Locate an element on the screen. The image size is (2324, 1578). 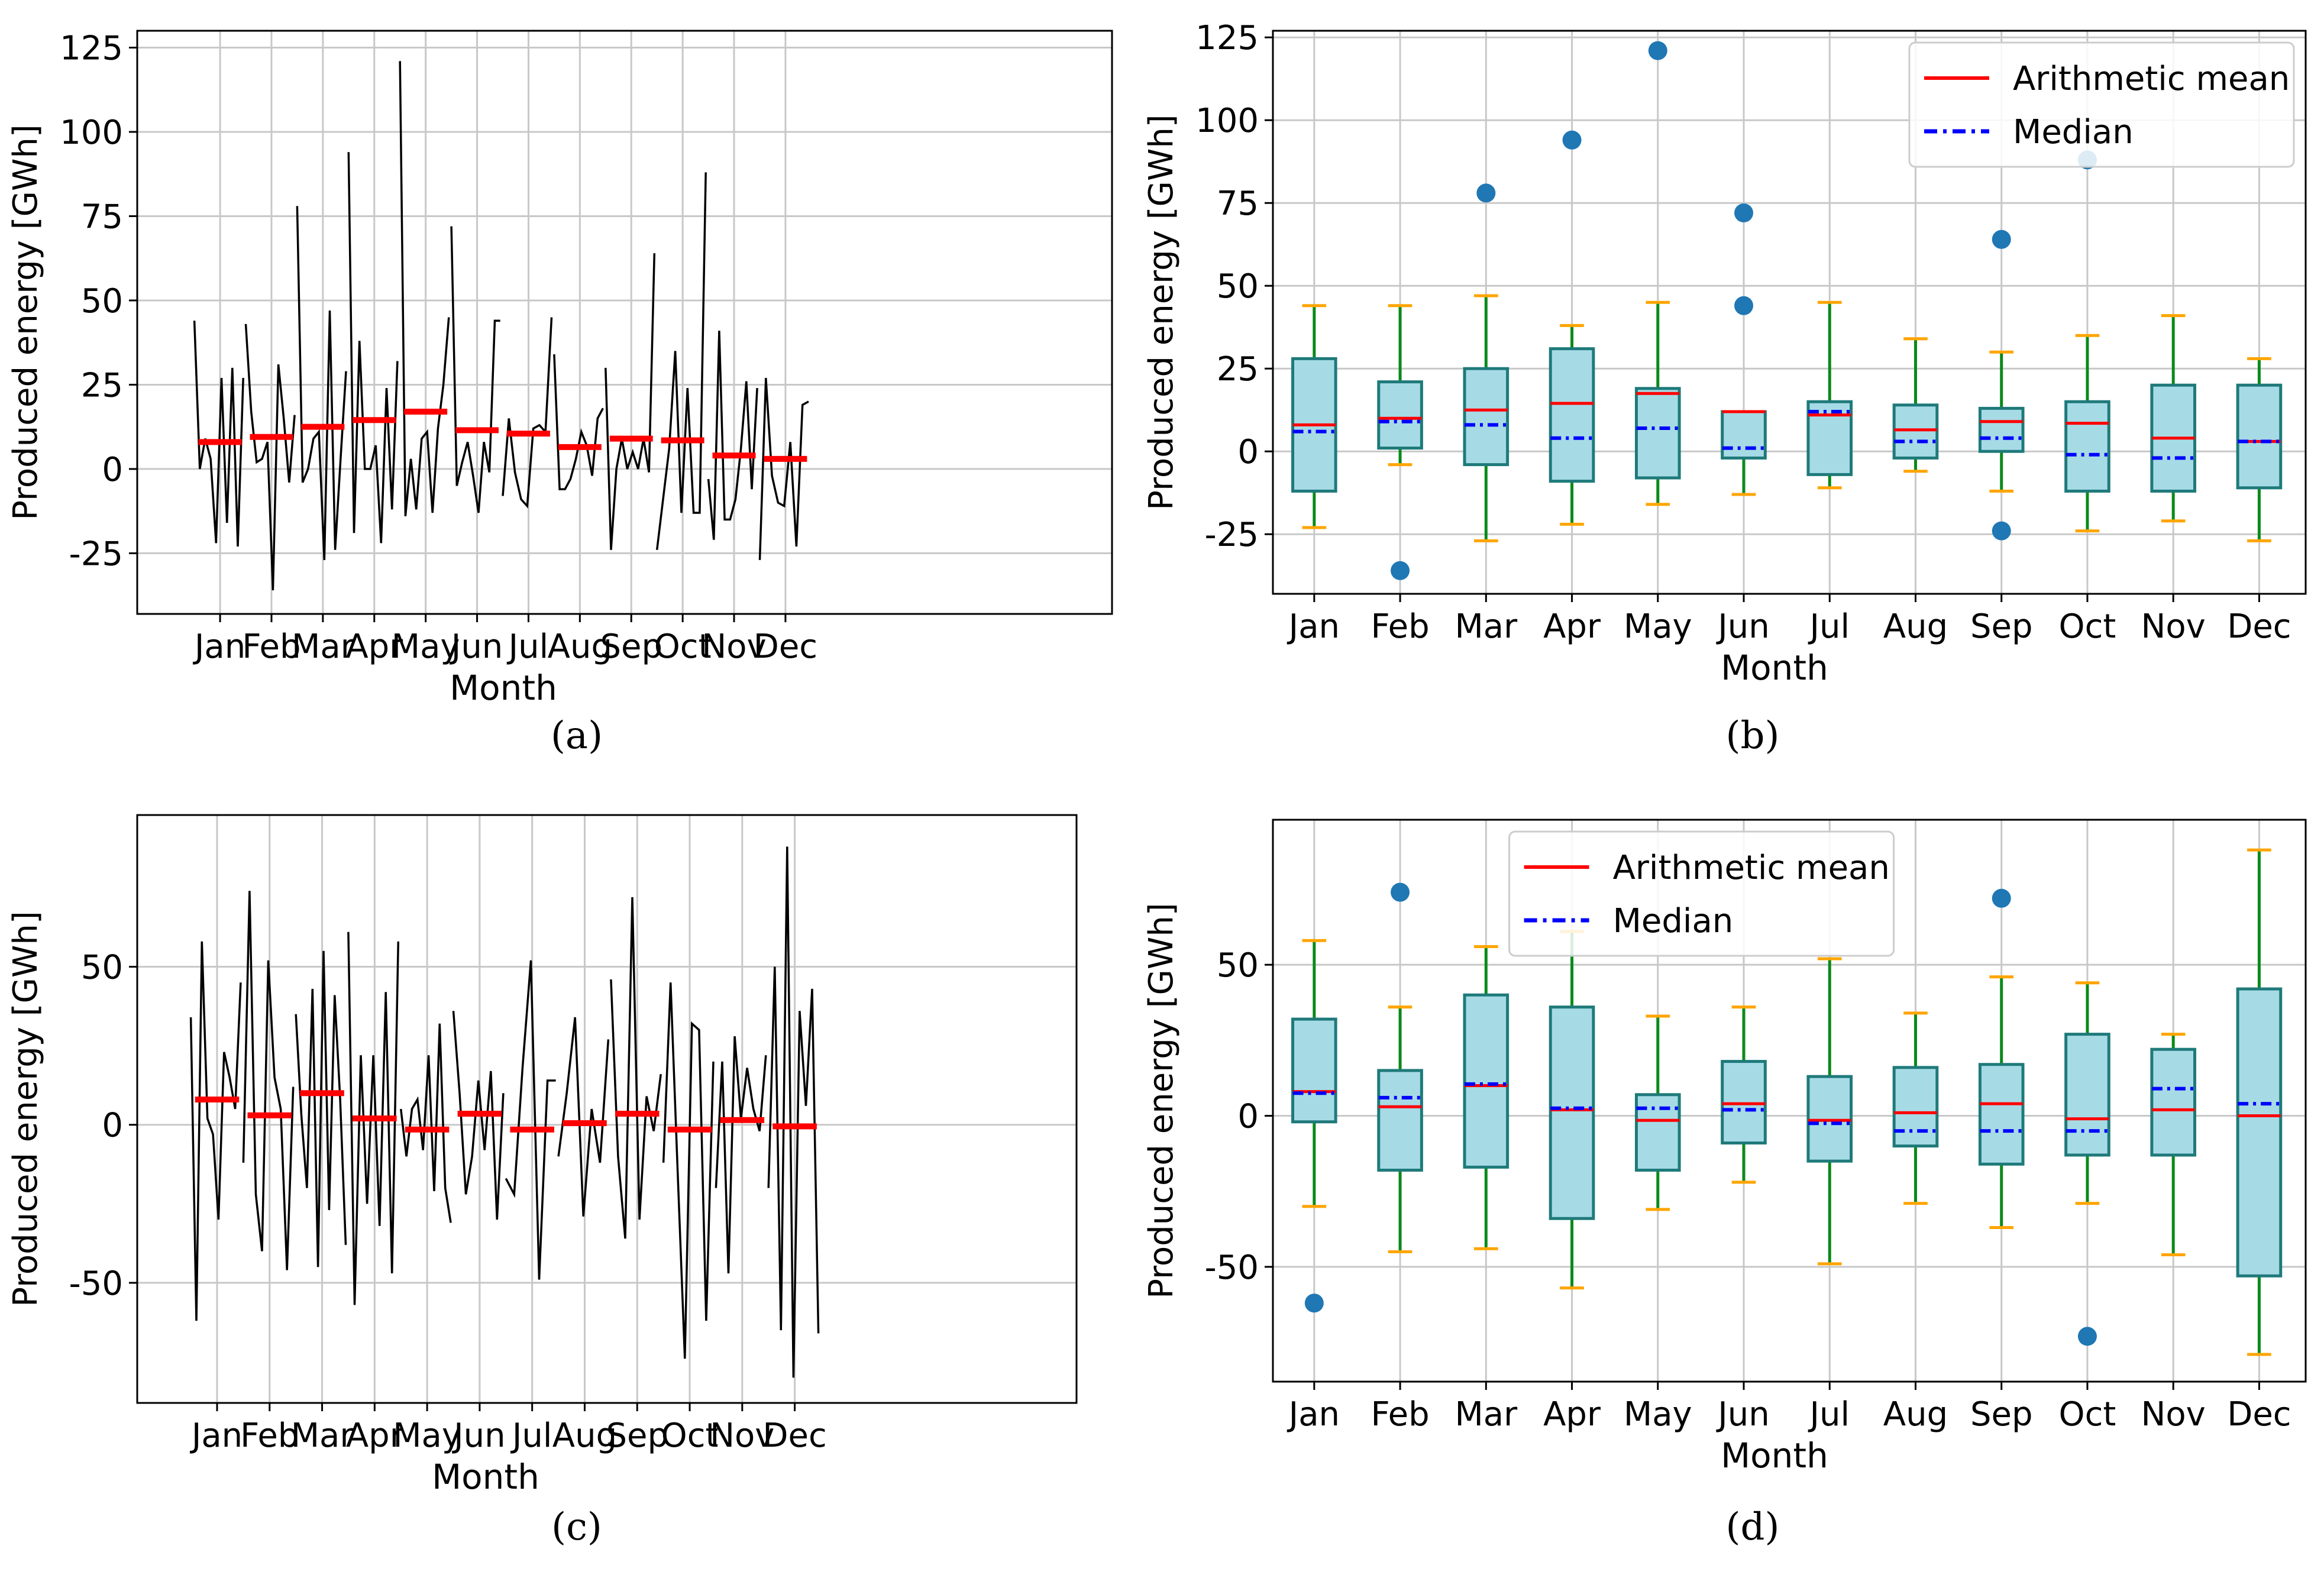
x-tick-label: Feb is located at coordinates (1400, 1414).